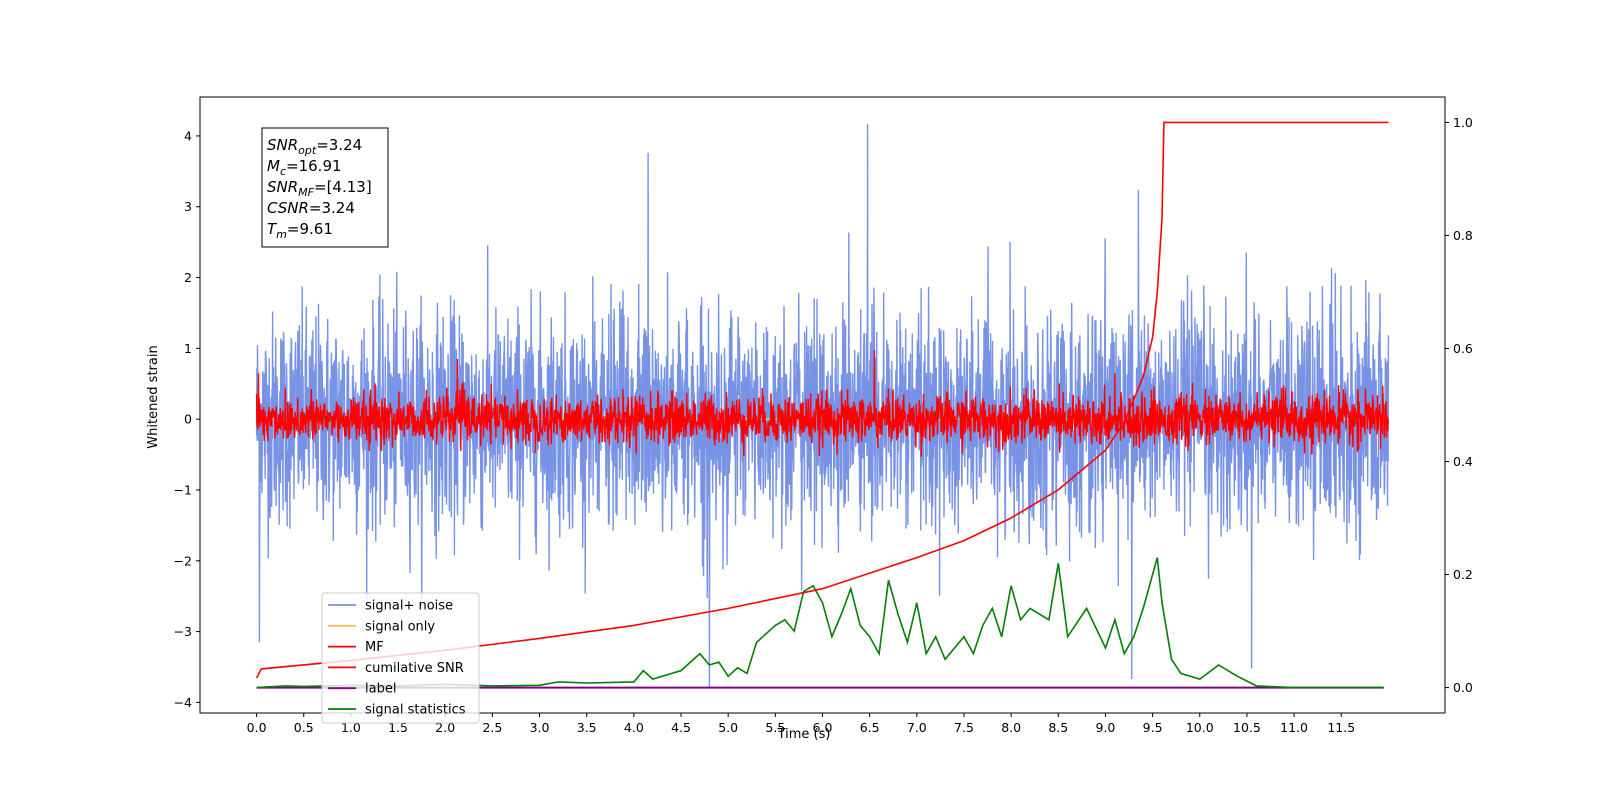  I want to click on annotation-line: Tm=9.61, so click(300, 230).